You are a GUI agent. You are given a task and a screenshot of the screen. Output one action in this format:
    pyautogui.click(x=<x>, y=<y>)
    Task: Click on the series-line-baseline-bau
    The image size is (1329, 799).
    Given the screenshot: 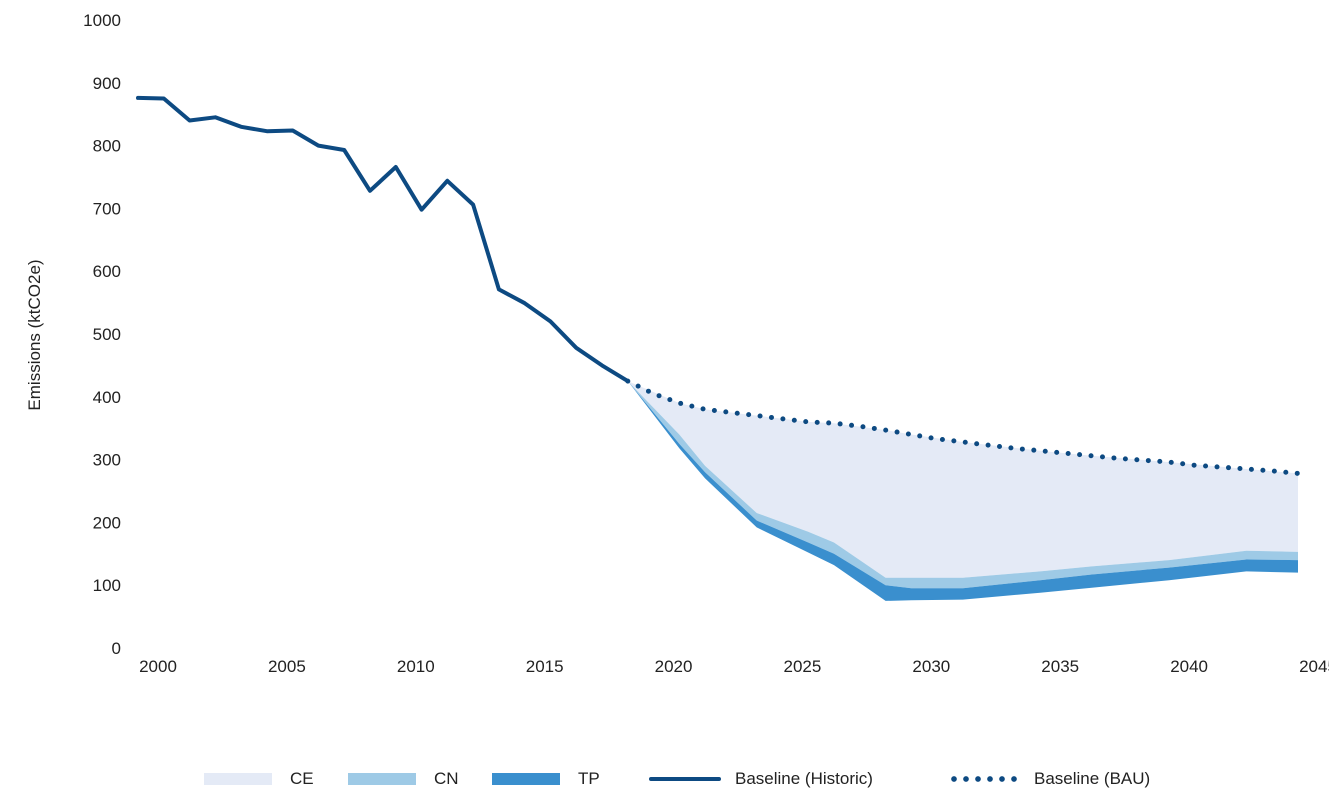 What is the action you would take?
    pyautogui.click(x=963, y=427)
    